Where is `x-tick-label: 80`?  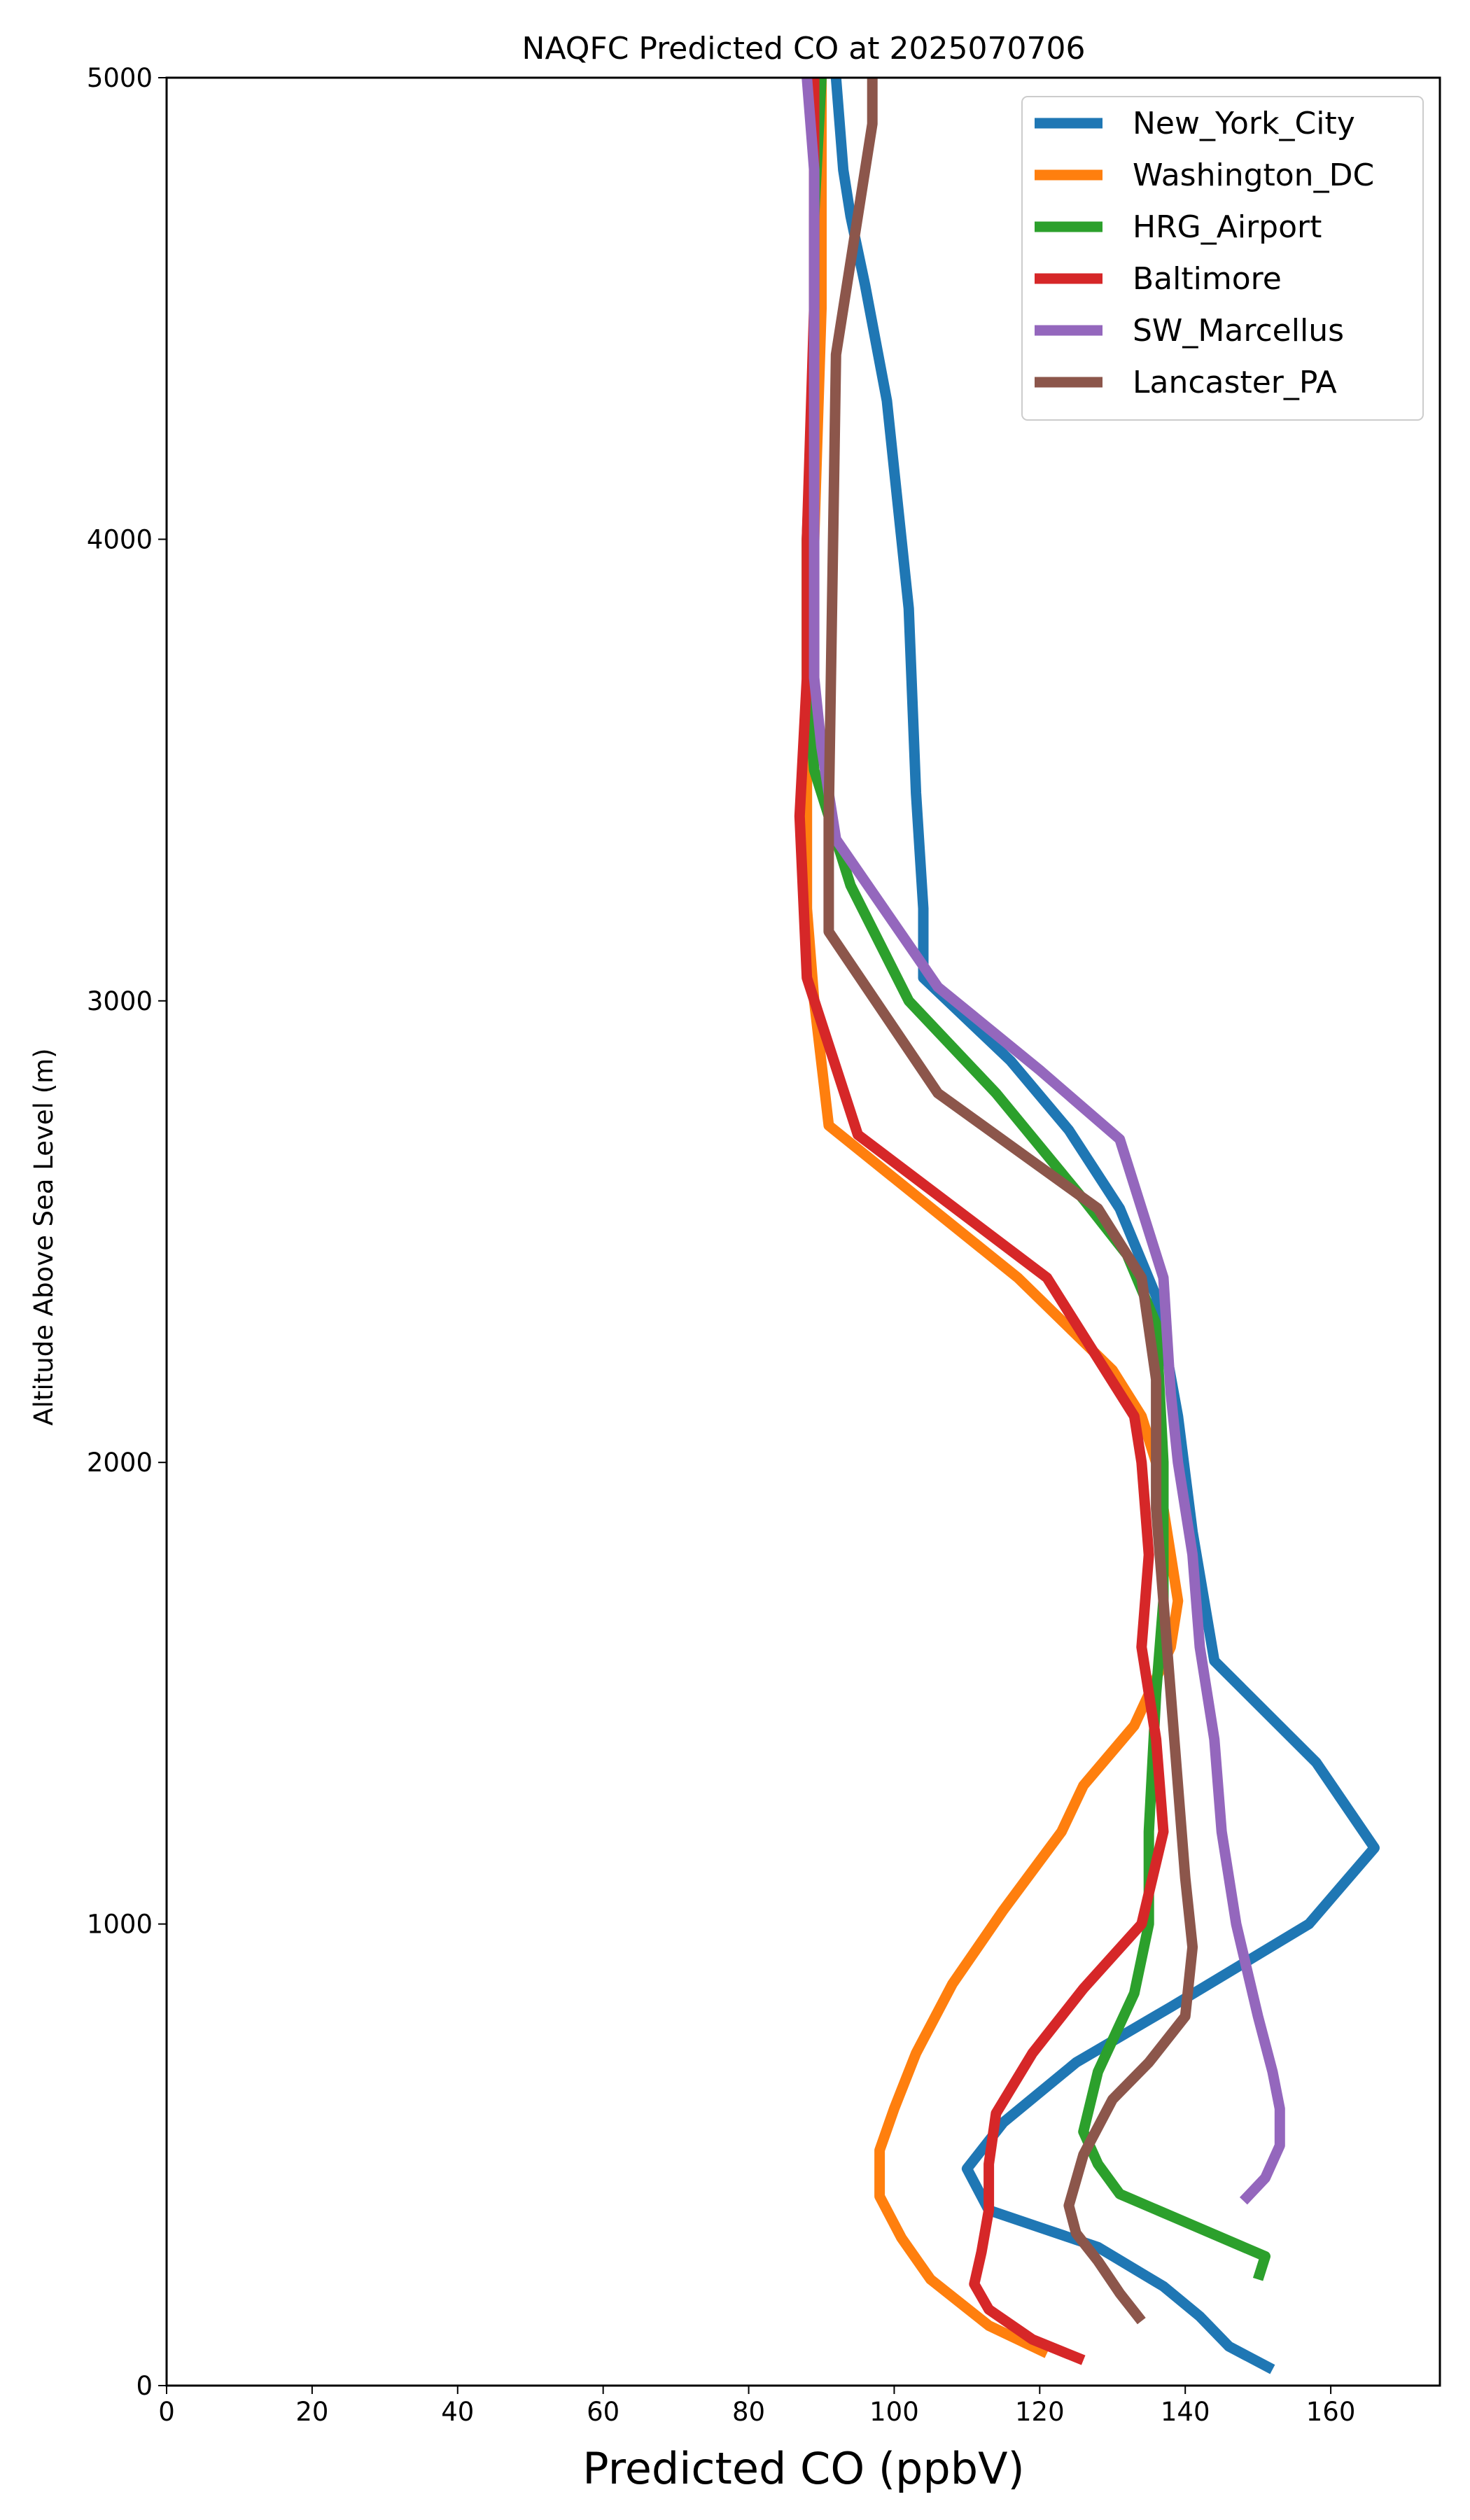 x-tick-label: 80 is located at coordinates (748, 2412).